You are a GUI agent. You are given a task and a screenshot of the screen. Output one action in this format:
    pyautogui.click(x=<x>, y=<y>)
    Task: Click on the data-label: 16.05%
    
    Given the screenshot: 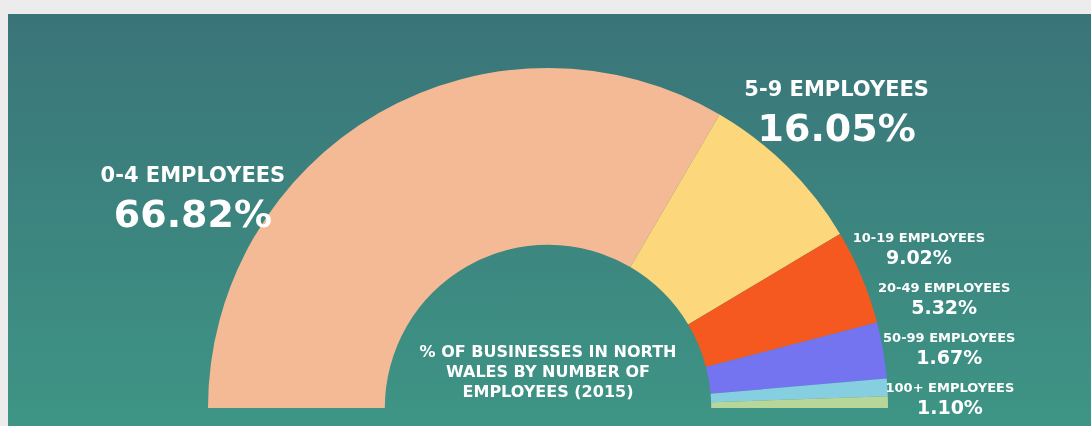 What is the action you would take?
    pyautogui.click(x=836, y=127)
    